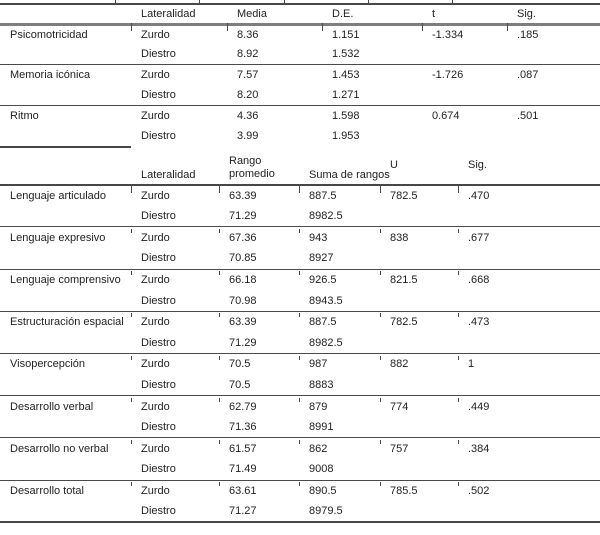  What do you see at coordinates (529, 490) in the screenshot?
I see `sig-cell: .502` at bounding box center [529, 490].